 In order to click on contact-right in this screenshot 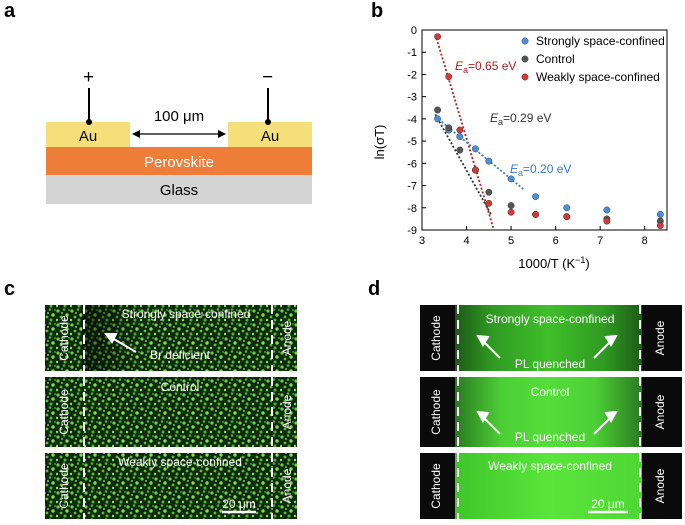, I will do `click(268, 122)`.